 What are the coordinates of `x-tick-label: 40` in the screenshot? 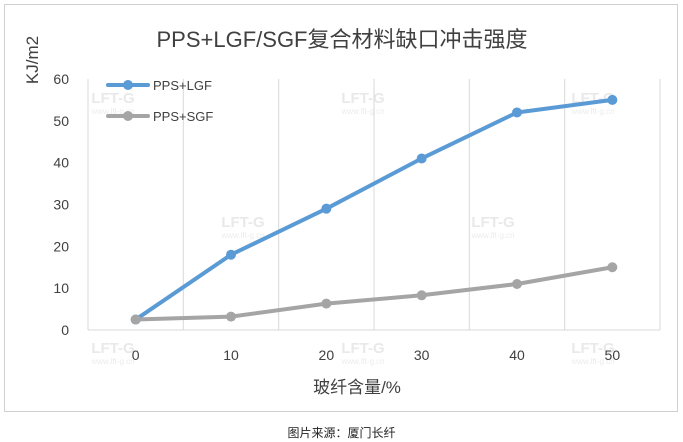 It's located at (517, 355).